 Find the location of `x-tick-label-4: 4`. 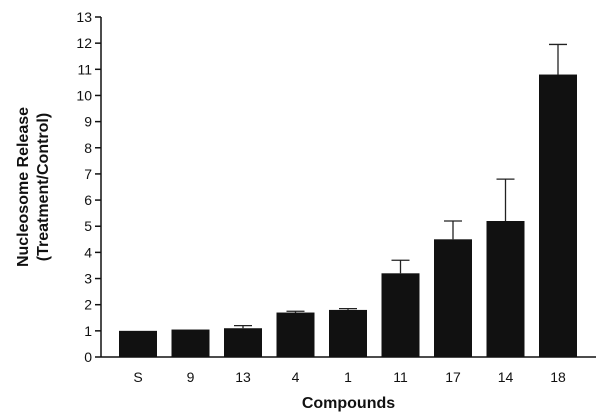

x-tick-label-4: 4 is located at coordinates (296, 377).